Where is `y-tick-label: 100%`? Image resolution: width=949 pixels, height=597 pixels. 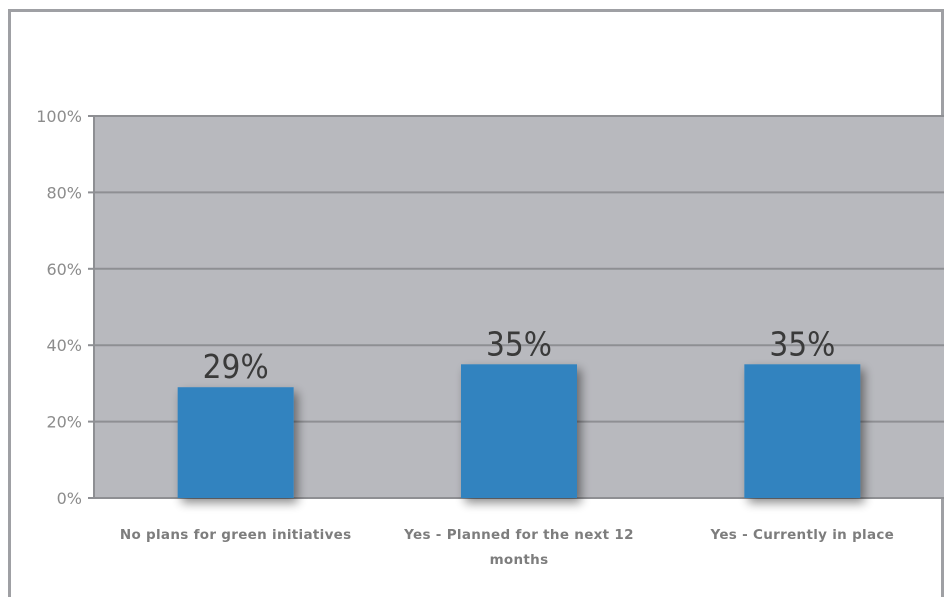
y-tick-label: 100% is located at coordinates (59, 116).